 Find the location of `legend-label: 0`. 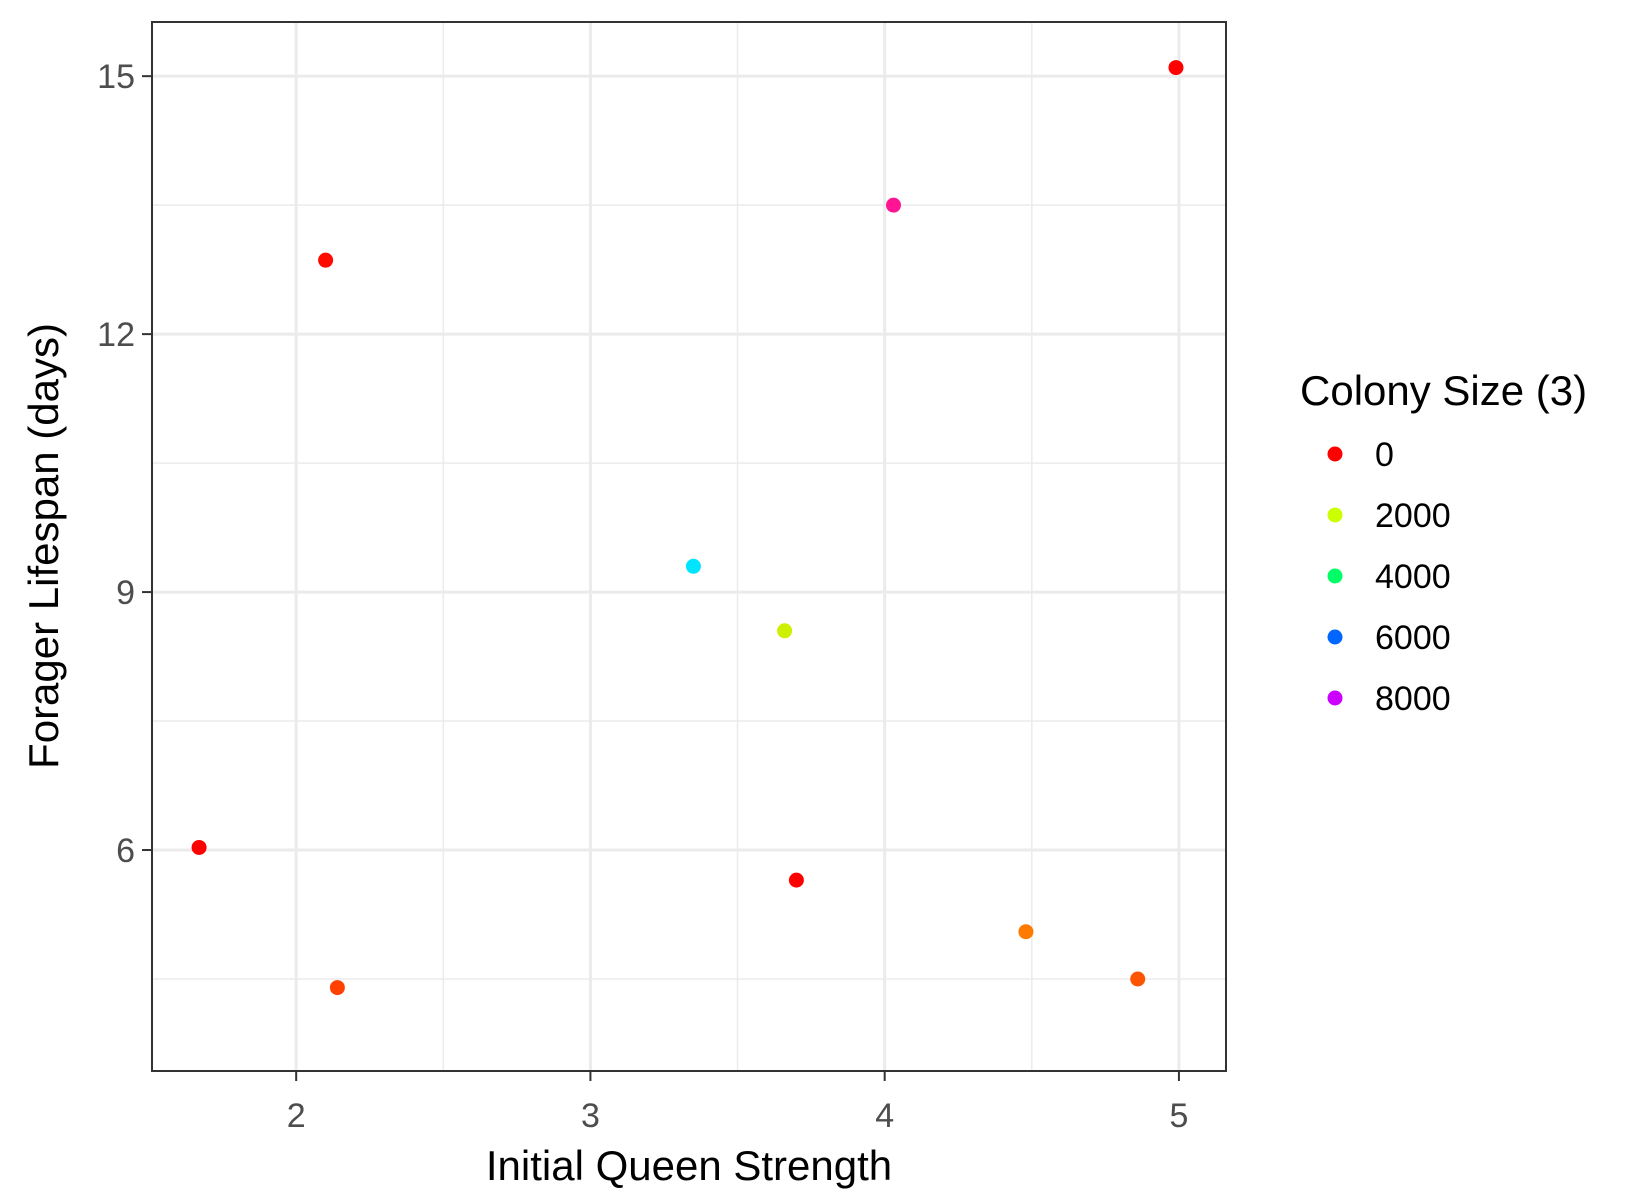

legend-label: 0 is located at coordinates (1384, 455).